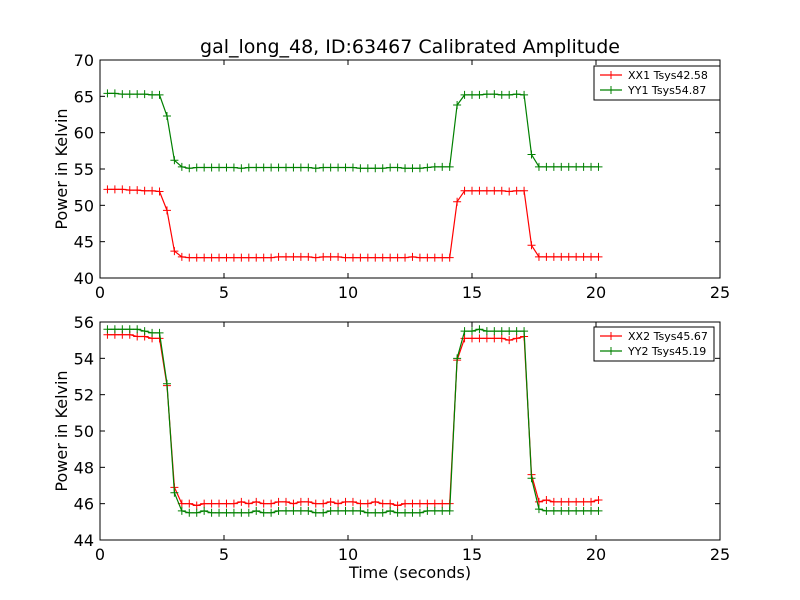 This screenshot has width=800, height=600. Describe the element at coordinates (666, 351) in the screenshot. I see `legend-label: YY2 Tsys45.19` at that location.